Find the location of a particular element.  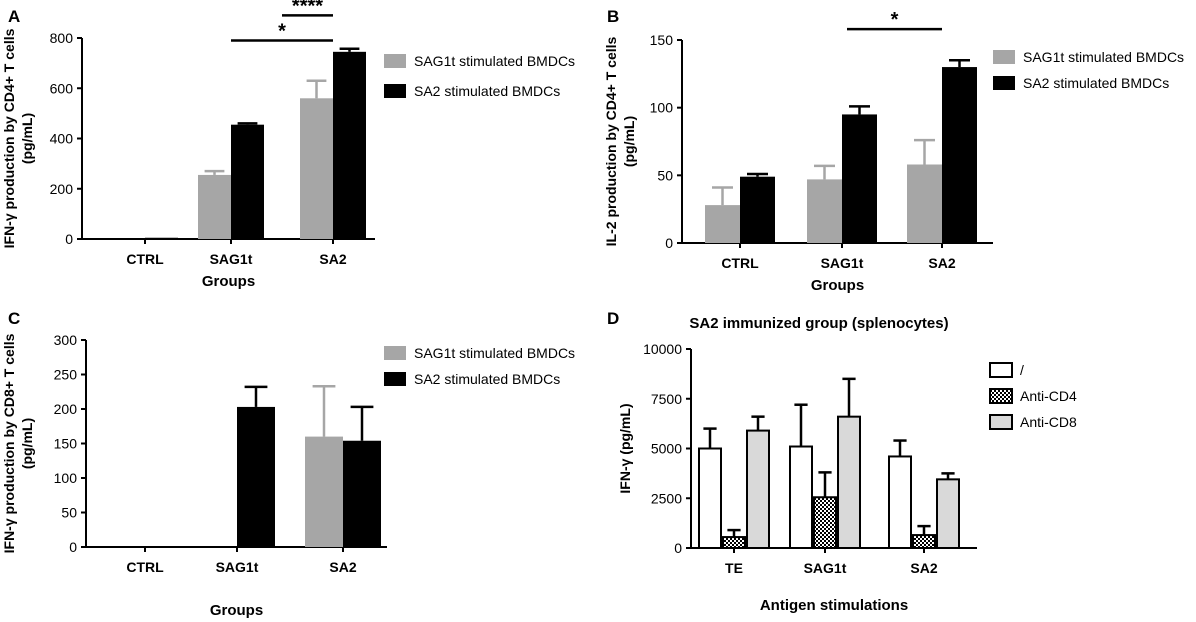

panel-d-y-tick-label: 5000 is located at coordinates (666, 449).